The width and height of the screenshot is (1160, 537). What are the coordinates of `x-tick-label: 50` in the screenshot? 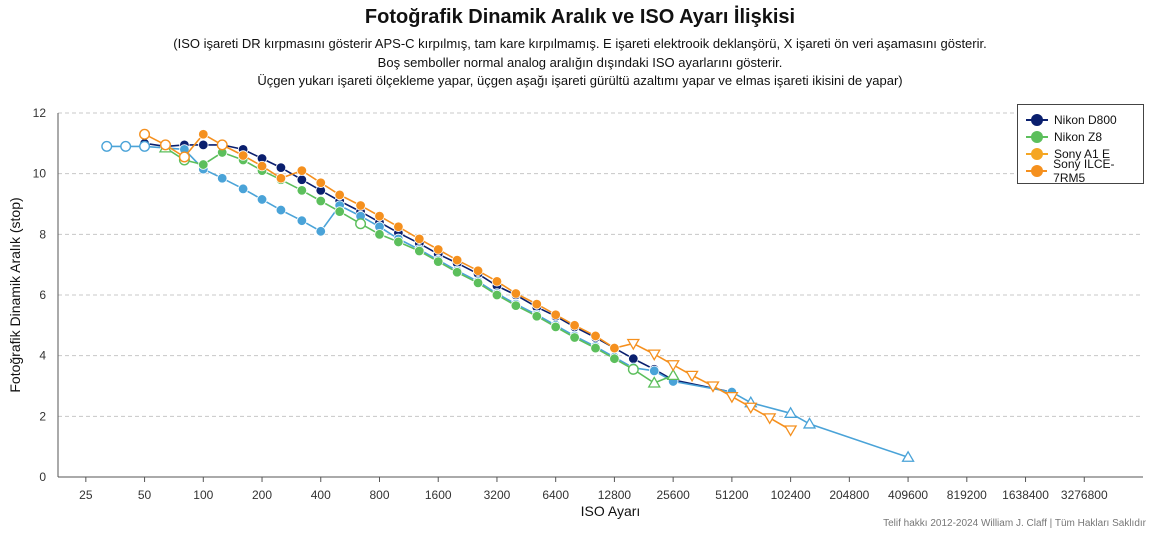 It's located at (145, 495).